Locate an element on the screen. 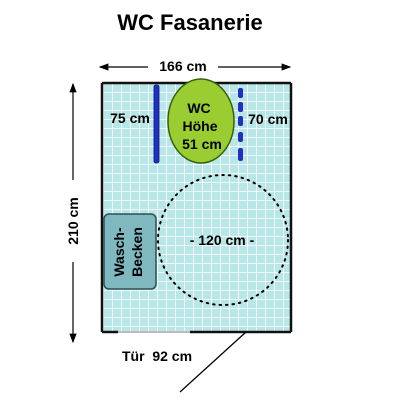 Image resolution: width=400 pixels, height=400 pixels. left-gap-label: 75 cm is located at coordinates (130, 118).